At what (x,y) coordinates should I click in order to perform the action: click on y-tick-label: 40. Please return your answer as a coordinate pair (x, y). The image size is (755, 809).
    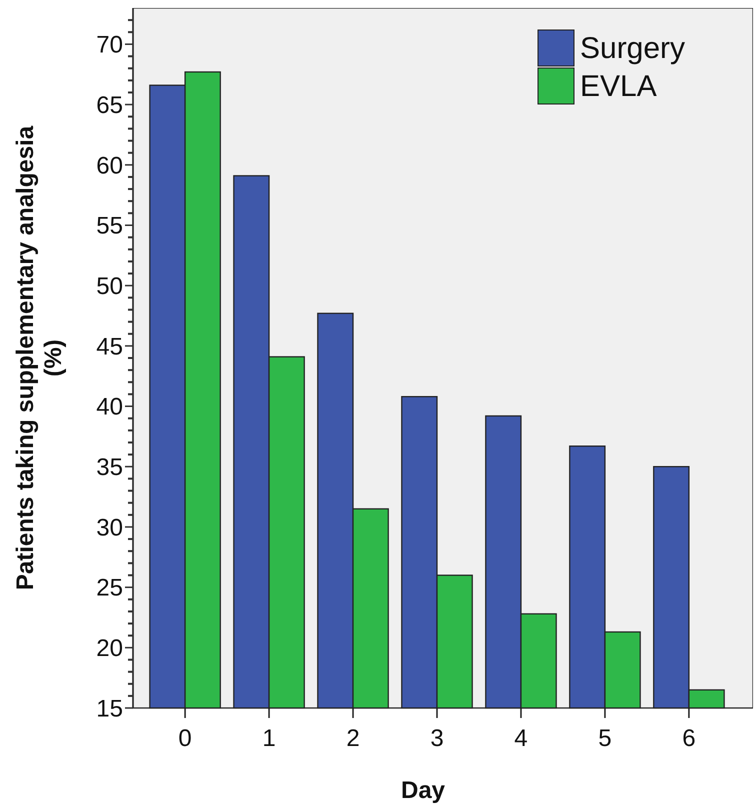
    Looking at the image, I should click on (109, 407).